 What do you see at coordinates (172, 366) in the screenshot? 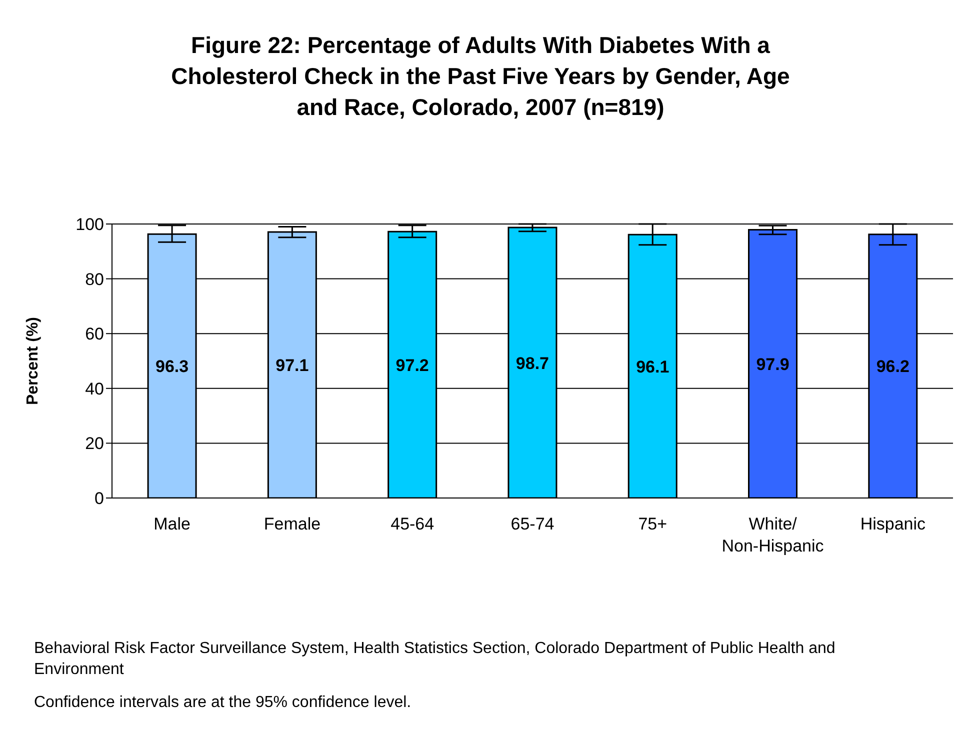
I see `data-label: 96.3` at bounding box center [172, 366].